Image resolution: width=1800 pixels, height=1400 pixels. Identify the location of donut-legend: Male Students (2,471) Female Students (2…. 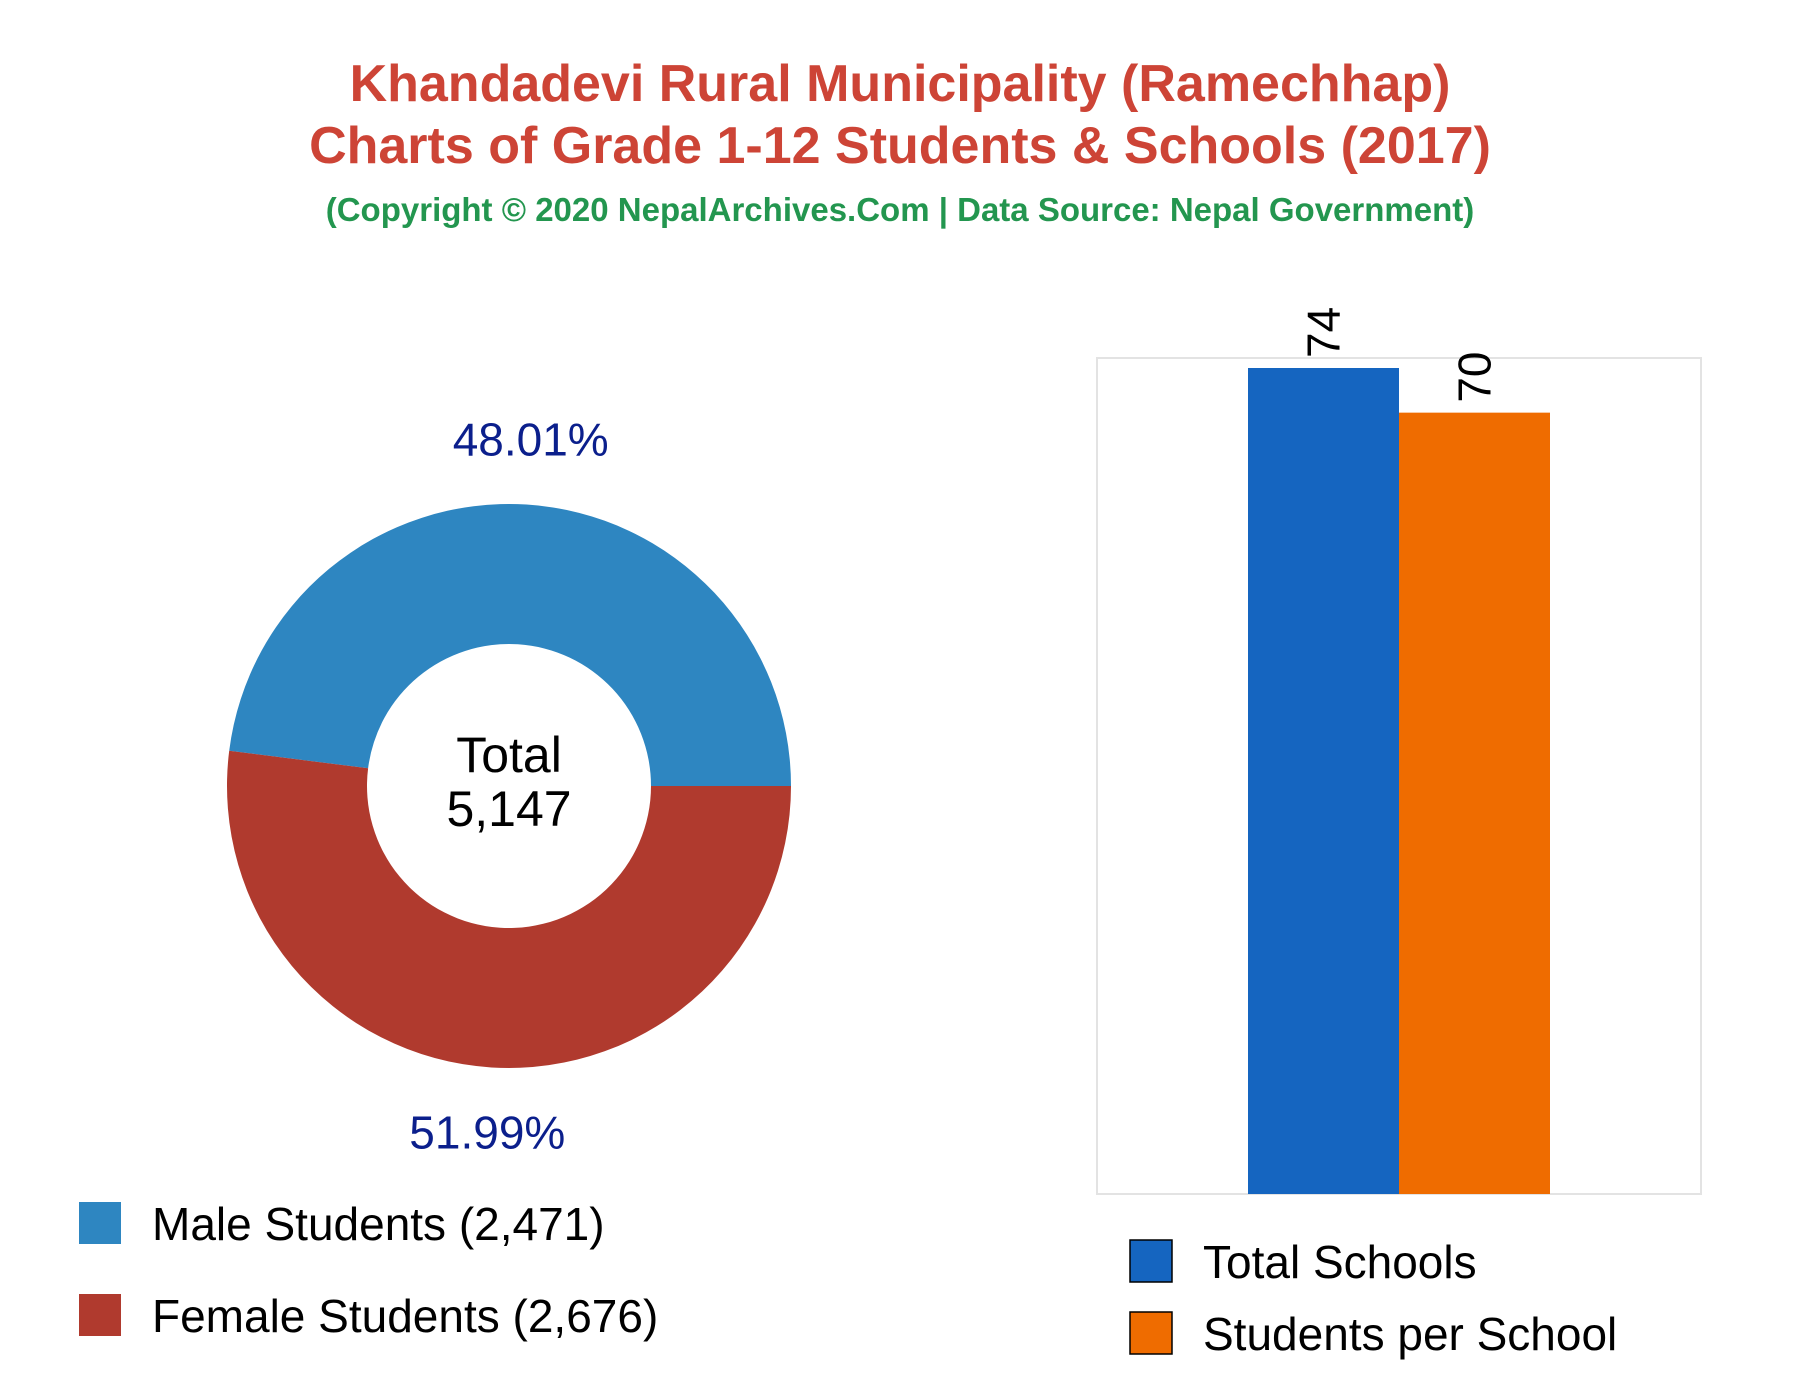
(368, 1270).